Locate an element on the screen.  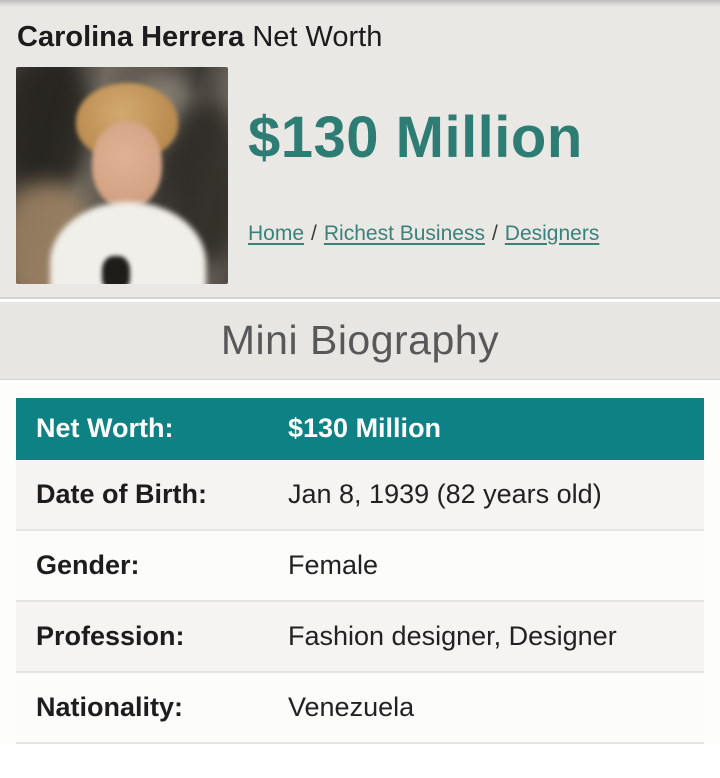
top-gradient-strip is located at coordinates (360, 3).